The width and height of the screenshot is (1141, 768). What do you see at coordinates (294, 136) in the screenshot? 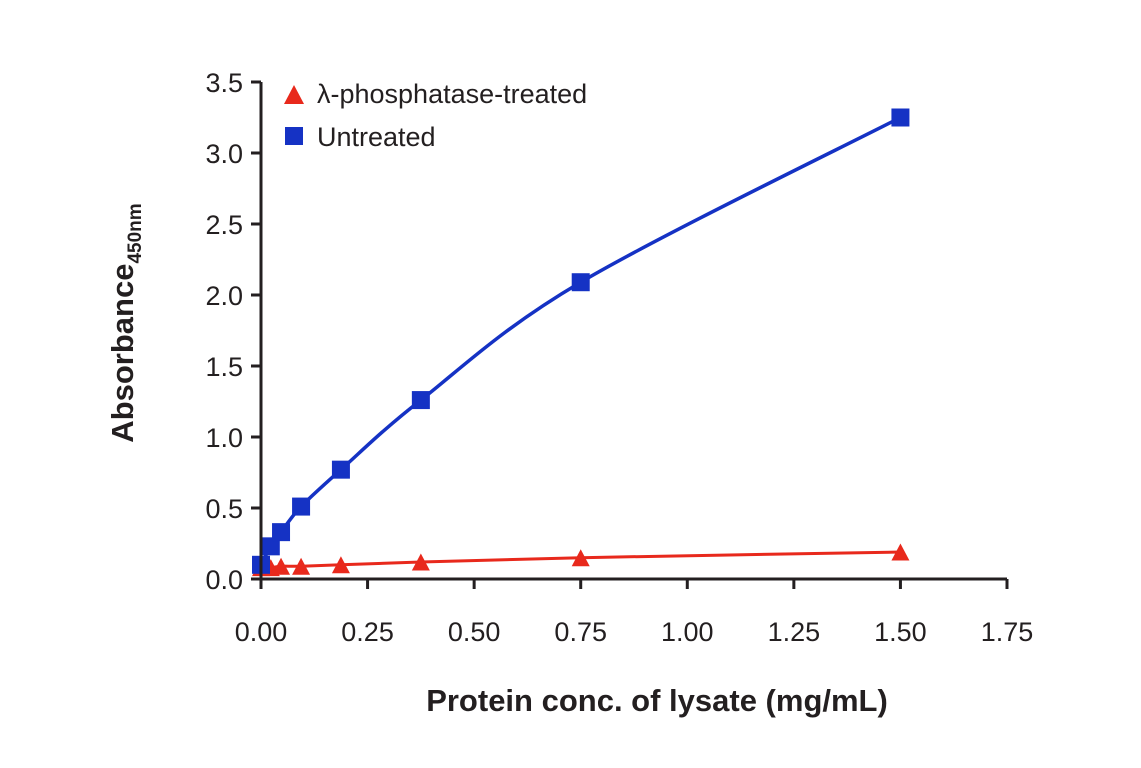
I see `legend-square-marker` at bounding box center [294, 136].